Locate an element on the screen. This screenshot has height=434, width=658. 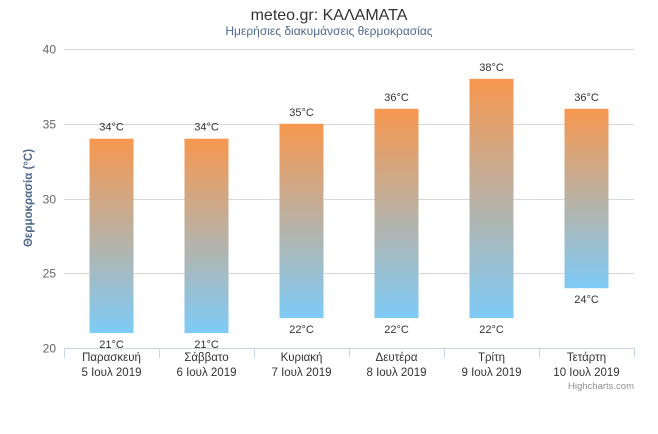
y-tick-label: 40 is located at coordinates (50, 50).